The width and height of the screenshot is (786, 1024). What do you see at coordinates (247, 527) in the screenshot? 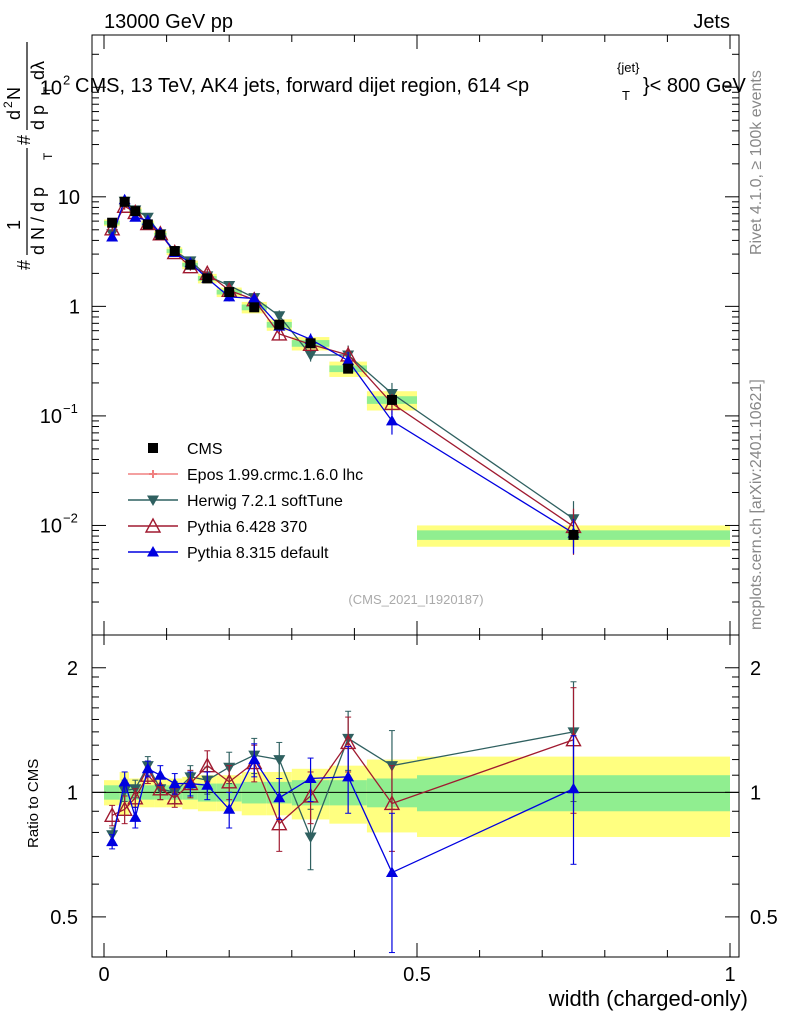
I see `legend-label: Pythia 6.428 370` at bounding box center [247, 527].